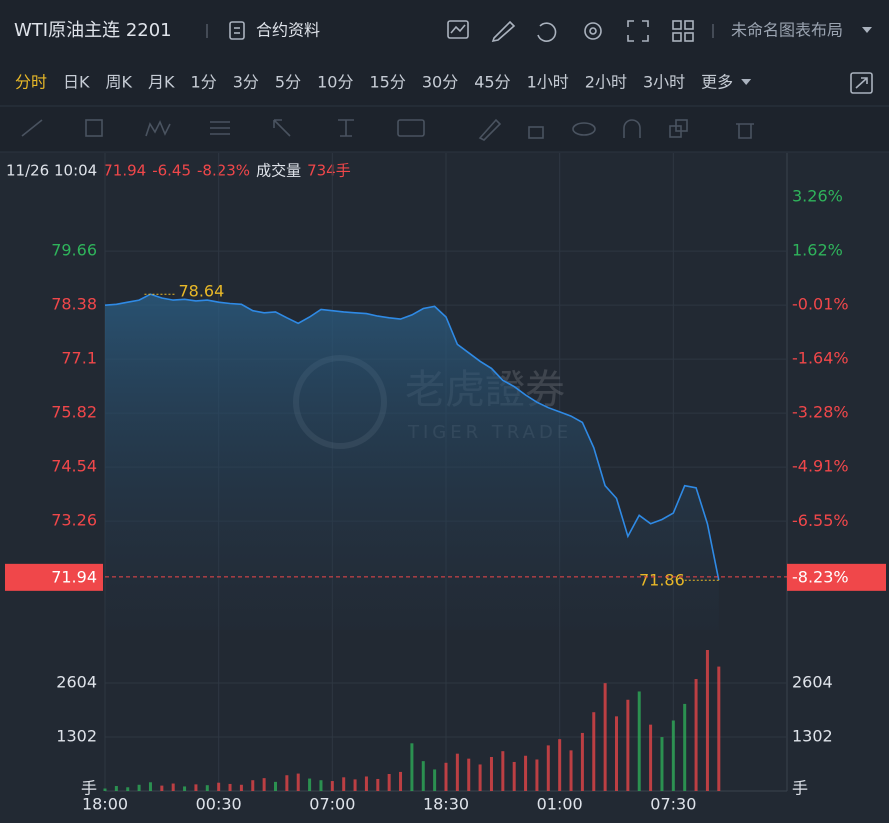  What do you see at coordinates (492, 82) in the screenshot?
I see `timeframe: 45分` at bounding box center [492, 82].